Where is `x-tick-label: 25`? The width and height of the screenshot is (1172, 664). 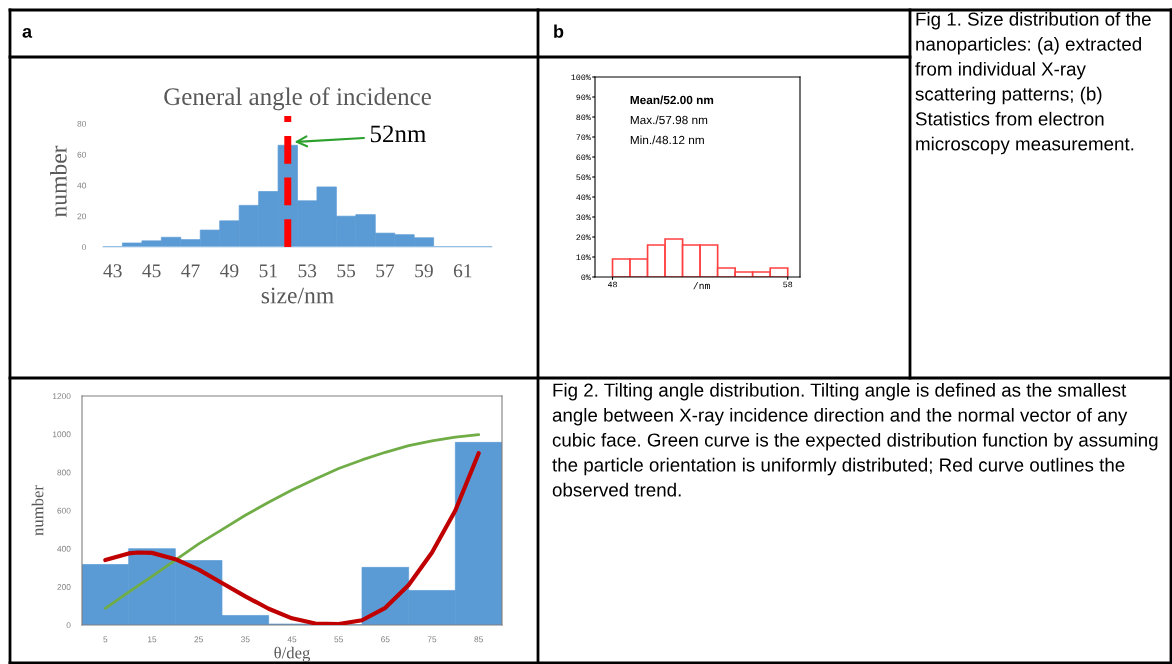 x-tick-label: 25 is located at coordinates (198, 639).